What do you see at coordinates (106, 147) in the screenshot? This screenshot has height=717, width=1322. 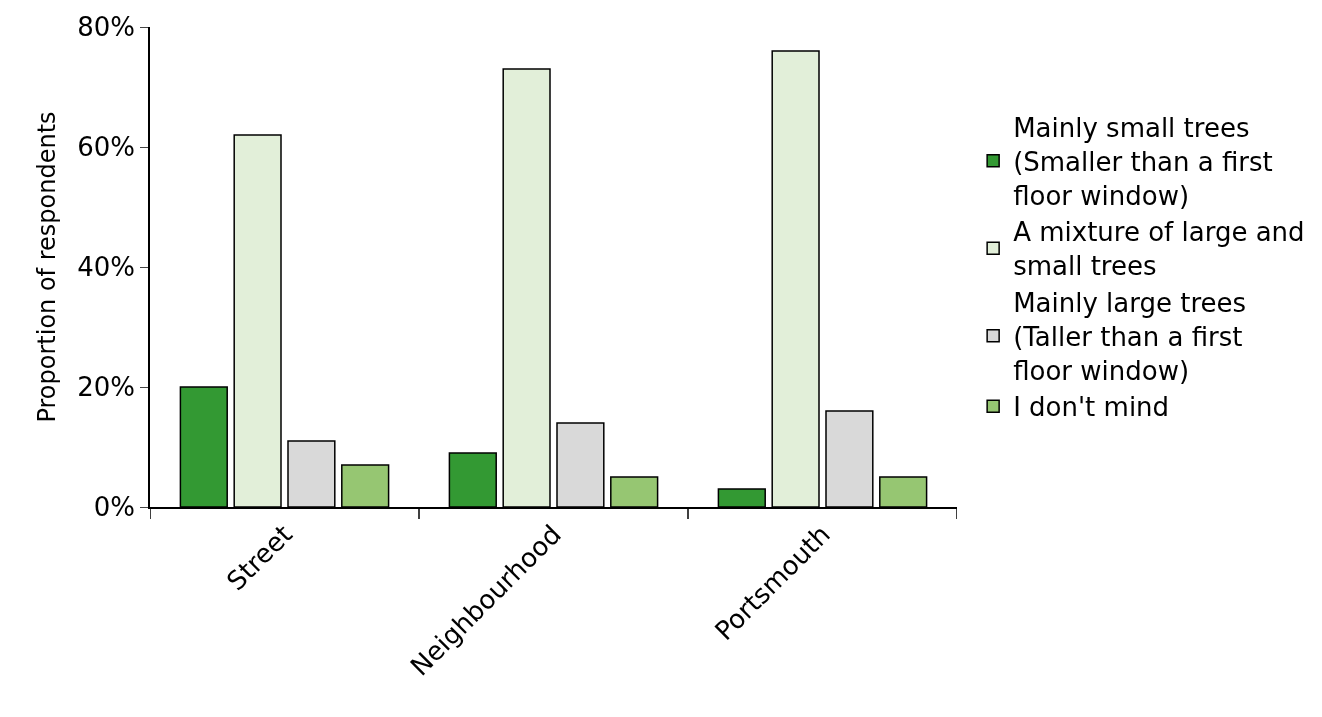 I see `y-tick-label: 60%` at bounding box center [106, 147].